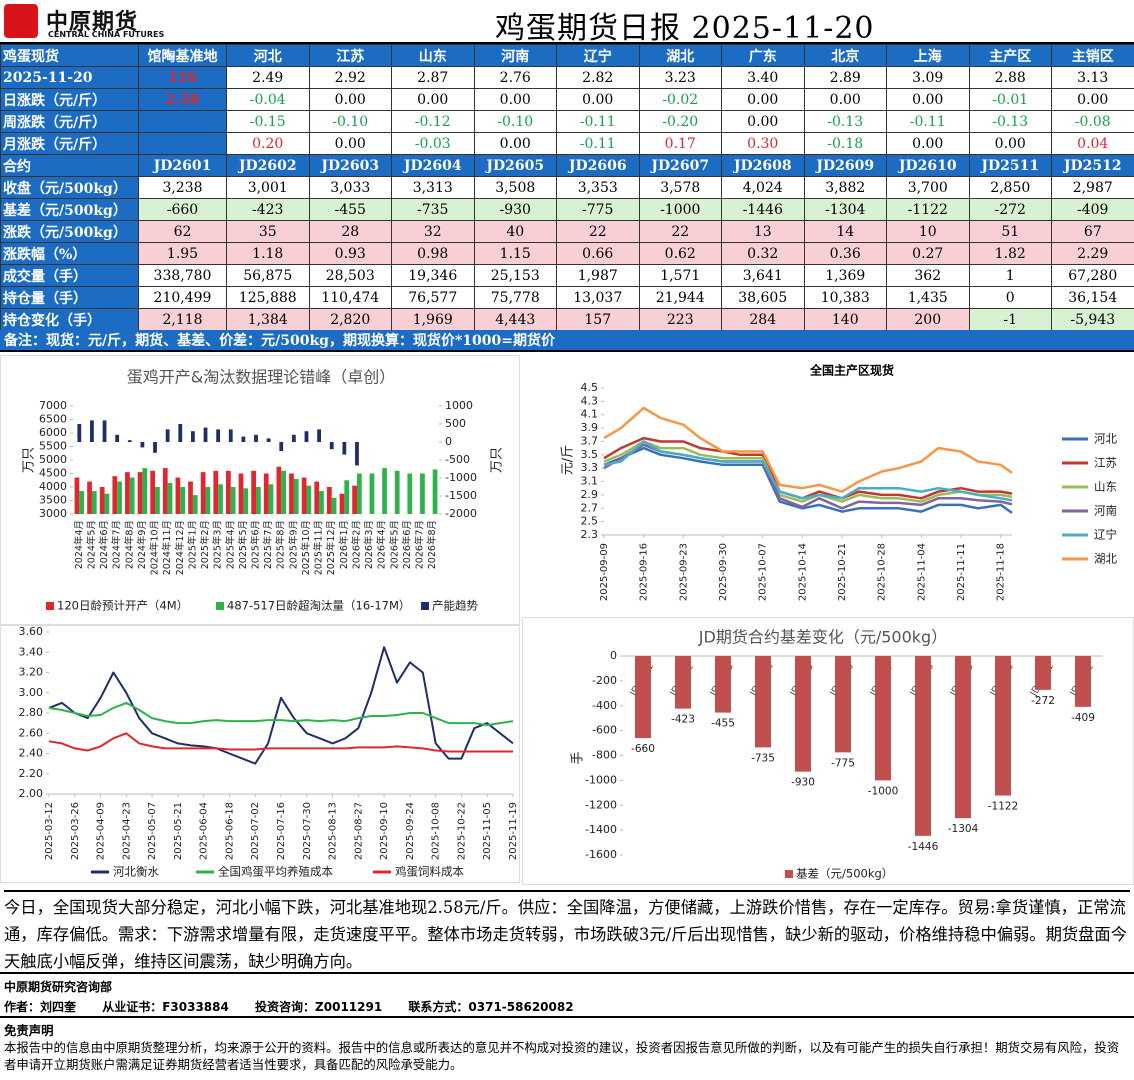 This screenshot has width=1134, height=1080. Describe the element at coordinates (1092, 253) in the screenshot. I see `table-cell: 2.29` at that location.